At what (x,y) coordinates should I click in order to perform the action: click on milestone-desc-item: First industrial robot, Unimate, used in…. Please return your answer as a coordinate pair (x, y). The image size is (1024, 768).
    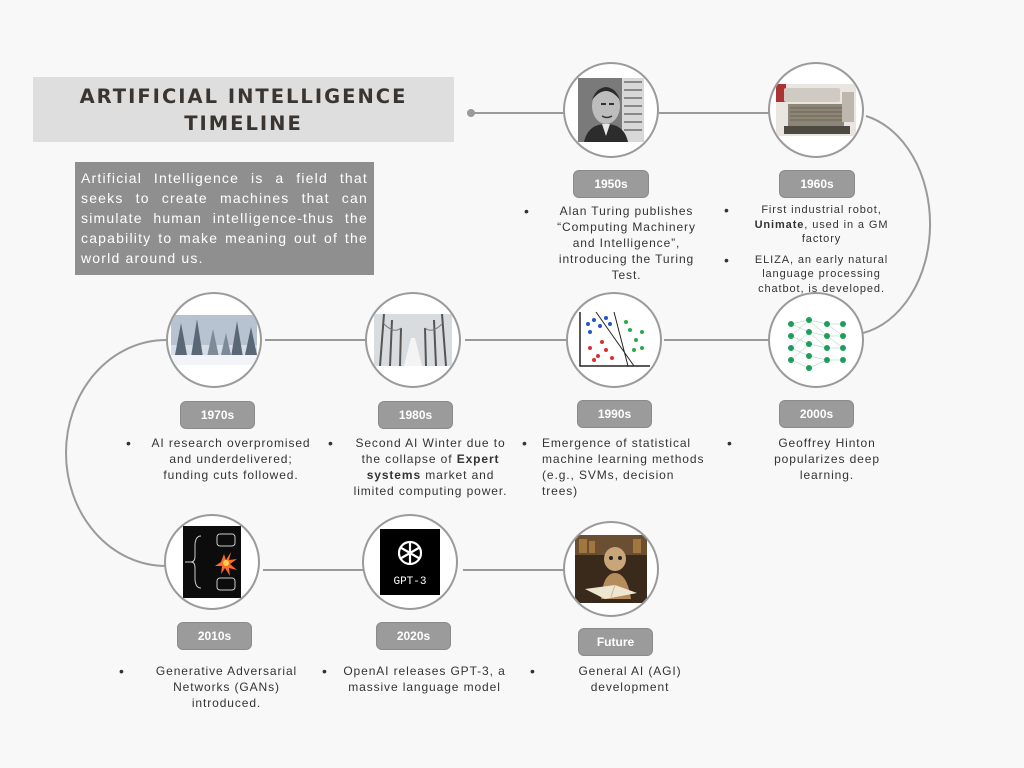
    Looking at the image, I should click on (811, 225).